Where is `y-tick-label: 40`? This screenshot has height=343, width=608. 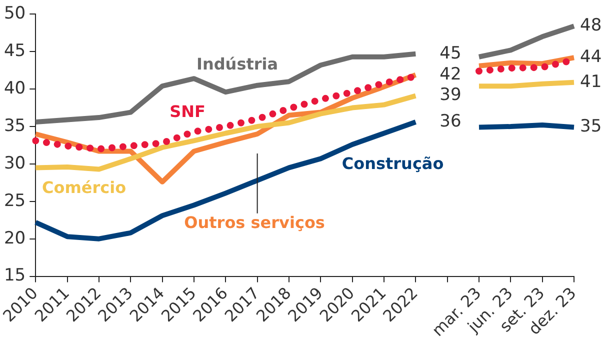 y-tick-label: 40 is located at coordinates (15, 88).